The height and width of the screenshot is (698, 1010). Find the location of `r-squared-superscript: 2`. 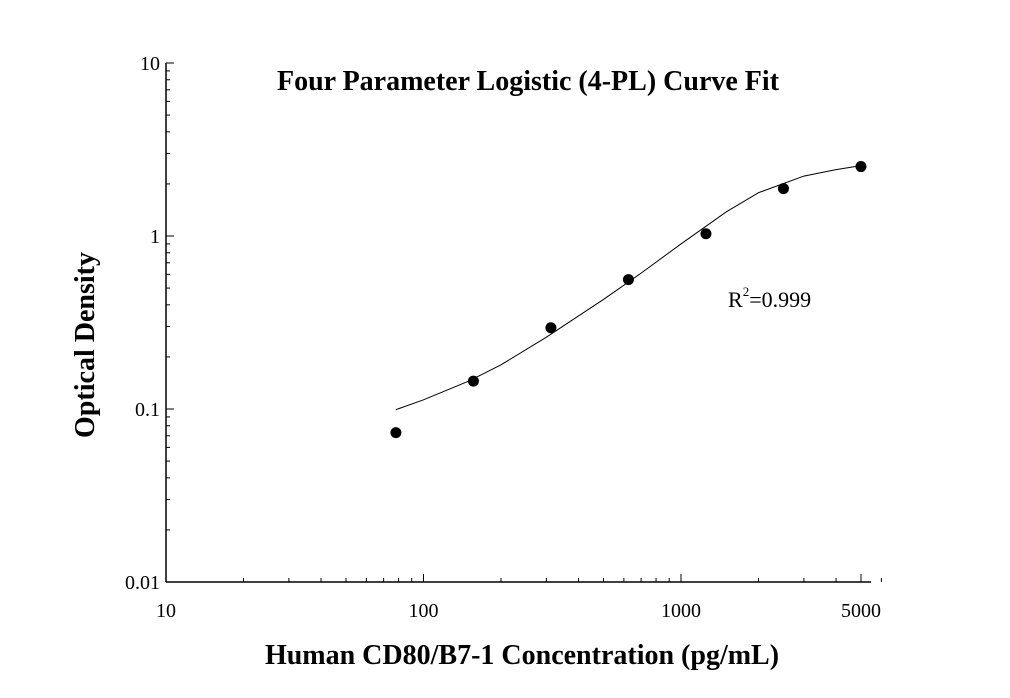

r-squared-superscript: 2 is located at coordinates (746, 291).